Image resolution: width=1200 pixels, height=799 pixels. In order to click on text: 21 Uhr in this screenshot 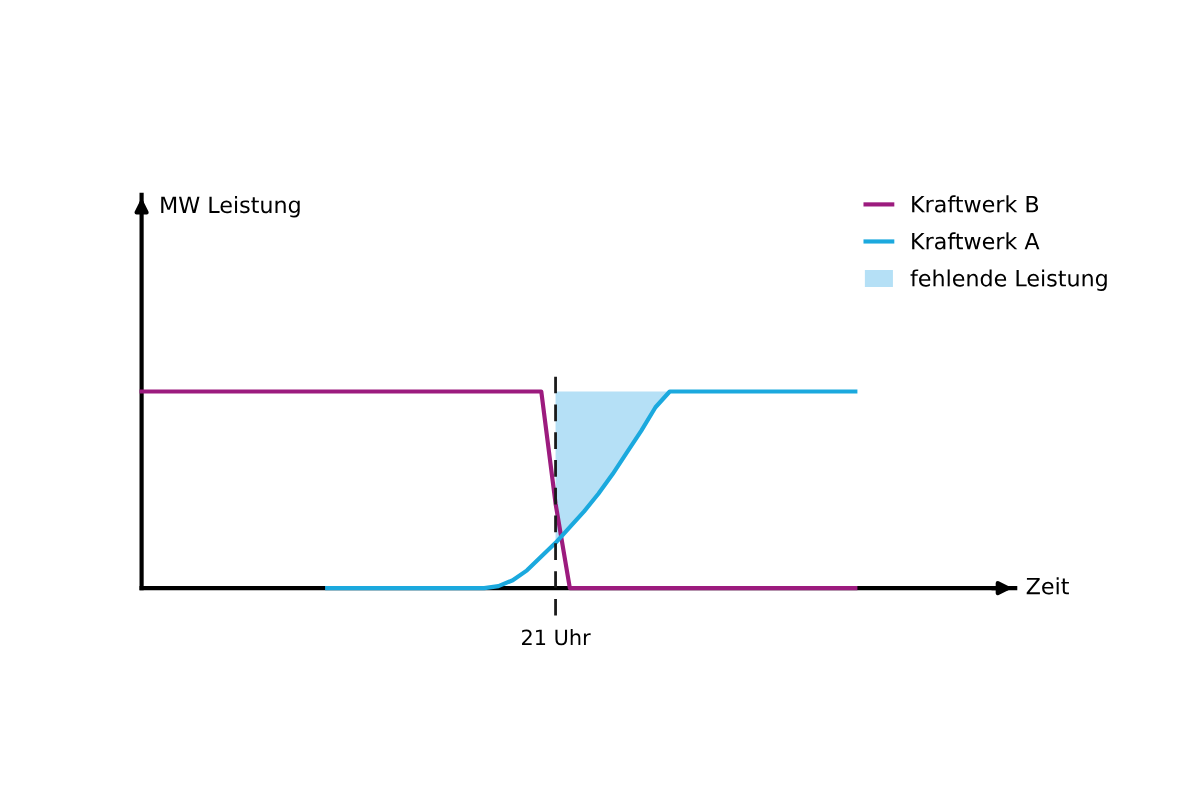, I will do `click(556, 637)`.